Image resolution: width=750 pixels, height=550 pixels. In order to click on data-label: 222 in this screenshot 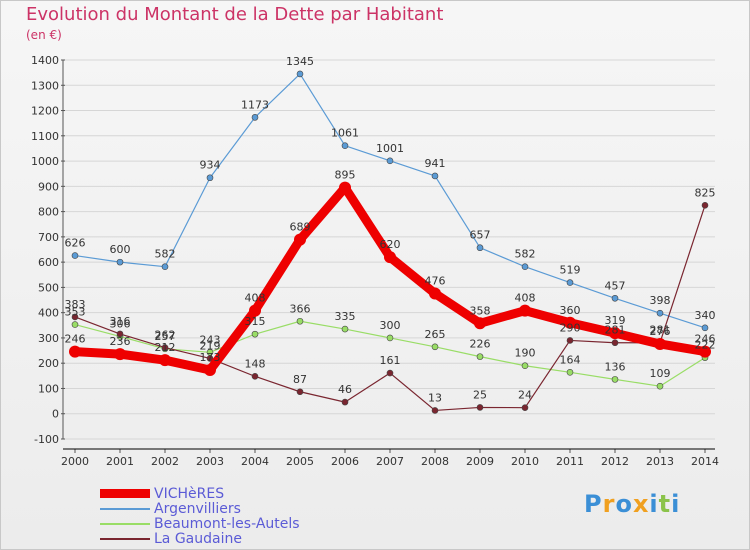, I will do `click(705, 345)`.